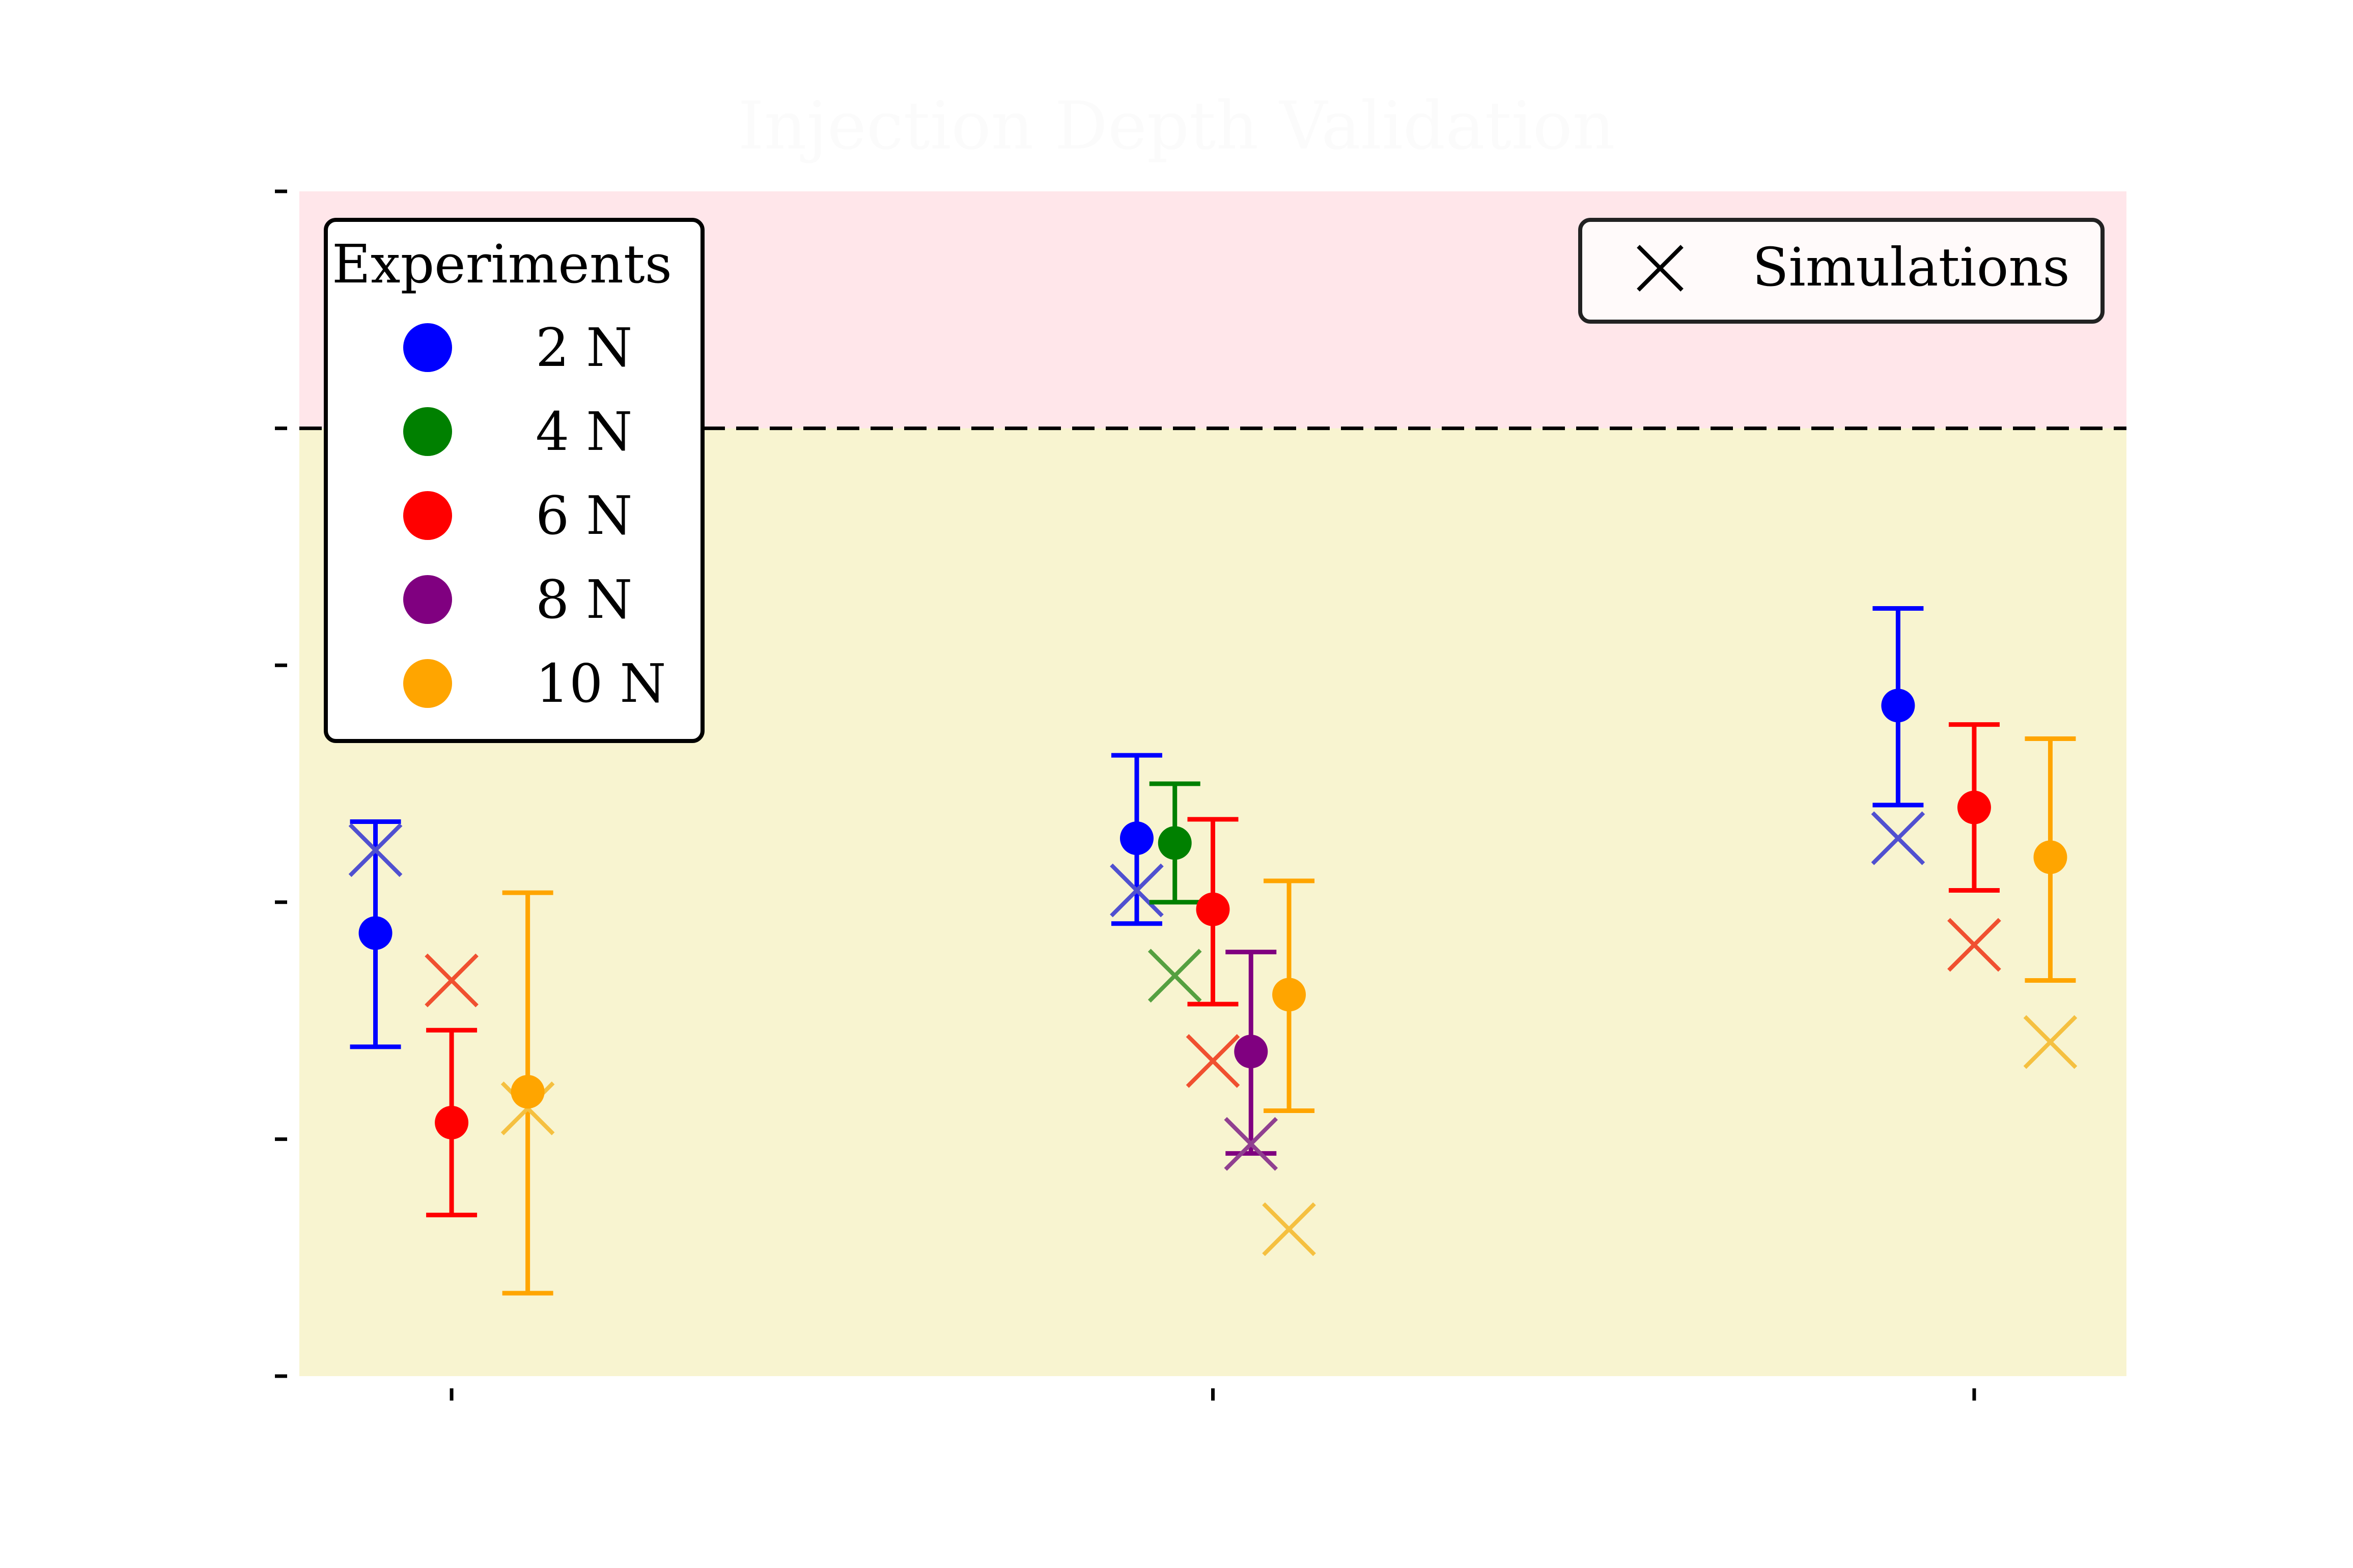 This screenshot has width=2353, height=1568. Describe the element at coordinates (601, 683) in the screenshot. I see `legend-label: 10 N` at that location.